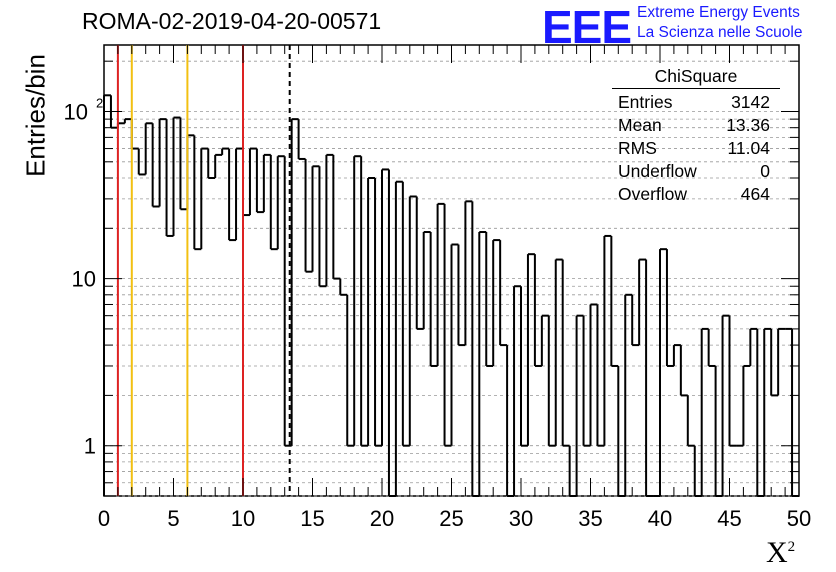  Describe the element at coordinates (696, 194) in the screenshot. I see `stats-row-overflow: Overflow 464` at that location.